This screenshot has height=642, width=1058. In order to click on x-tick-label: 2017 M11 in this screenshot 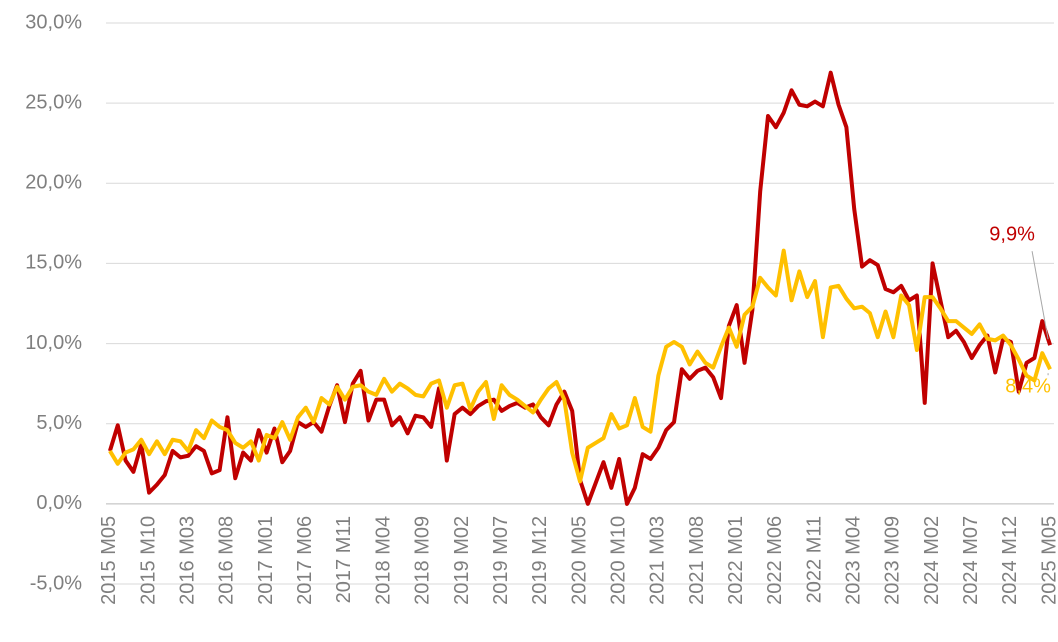, I will do `click(344, 559)`.